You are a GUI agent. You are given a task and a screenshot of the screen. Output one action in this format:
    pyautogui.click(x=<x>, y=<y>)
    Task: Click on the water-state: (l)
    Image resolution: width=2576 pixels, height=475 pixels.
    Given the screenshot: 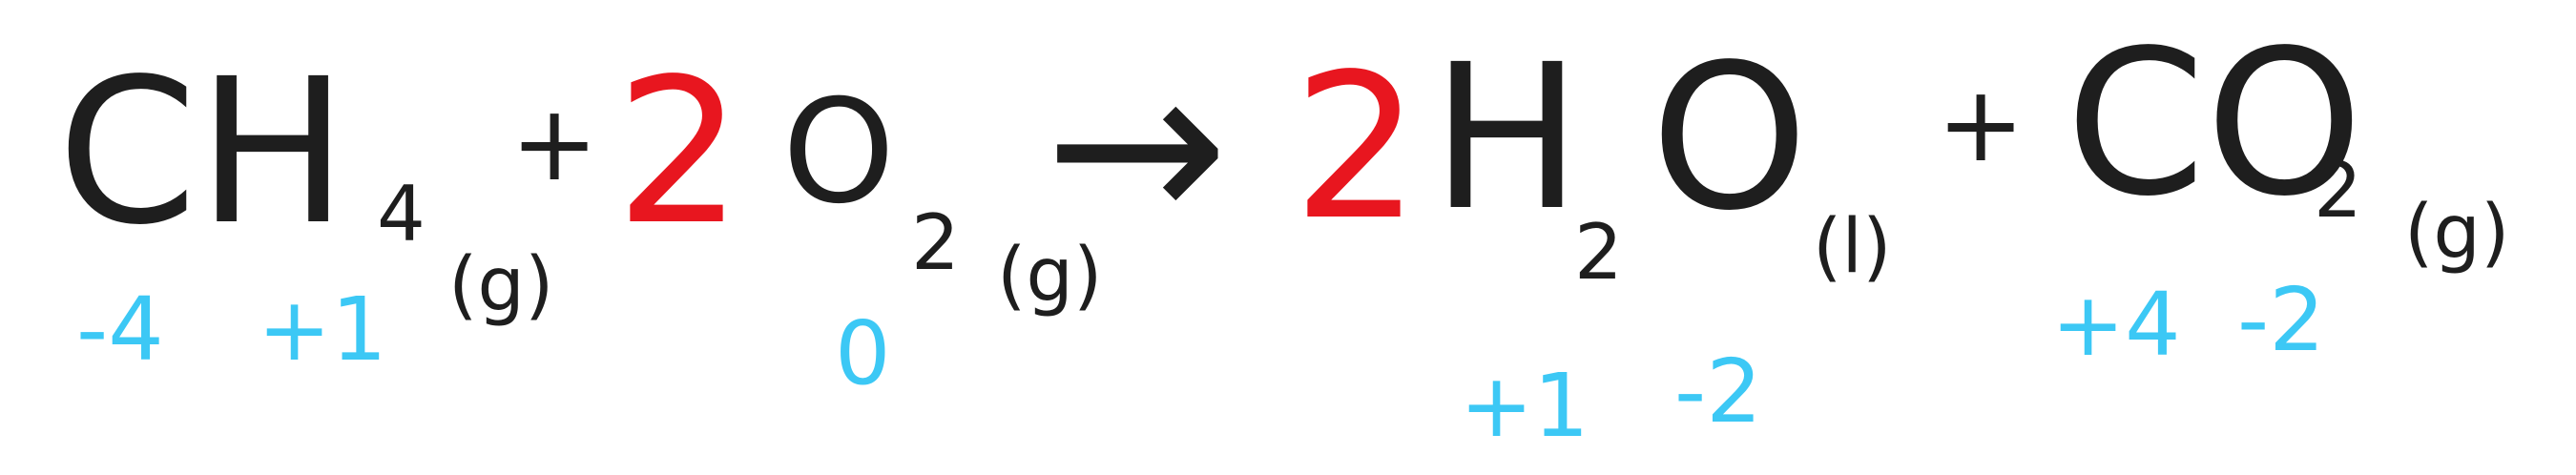 What is the action you would take?
    pyautogui.click(x=1852, y=247)
    